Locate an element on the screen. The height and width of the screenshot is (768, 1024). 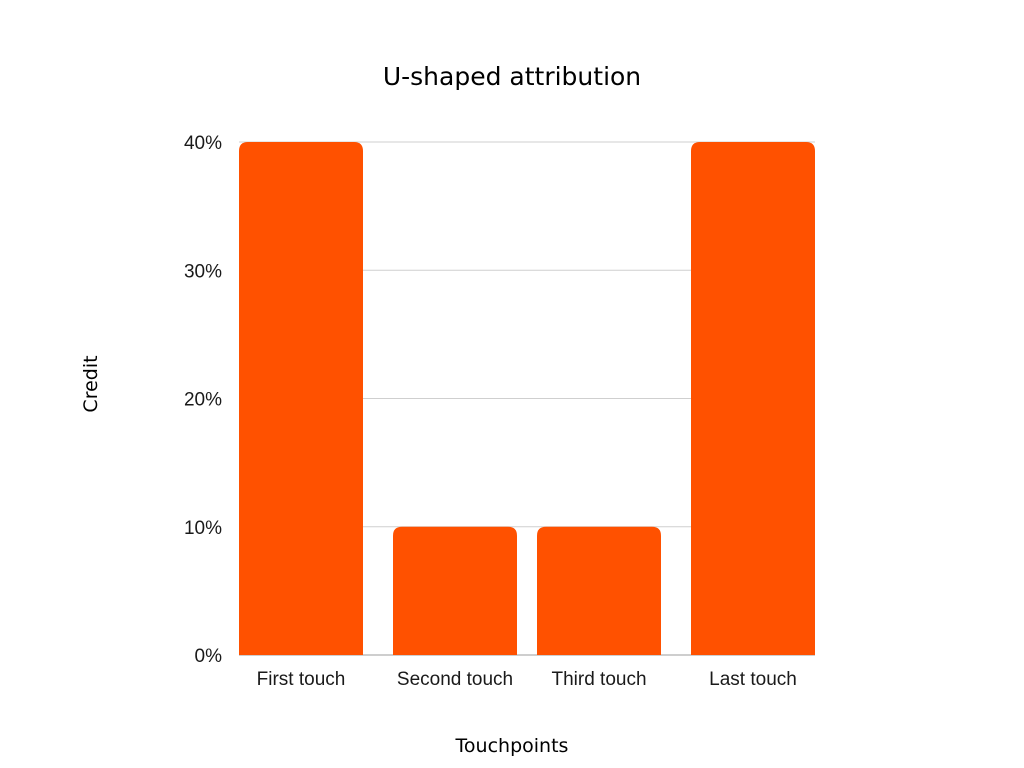
x-tick-label: Last touch is located at coordinates (753, 679).